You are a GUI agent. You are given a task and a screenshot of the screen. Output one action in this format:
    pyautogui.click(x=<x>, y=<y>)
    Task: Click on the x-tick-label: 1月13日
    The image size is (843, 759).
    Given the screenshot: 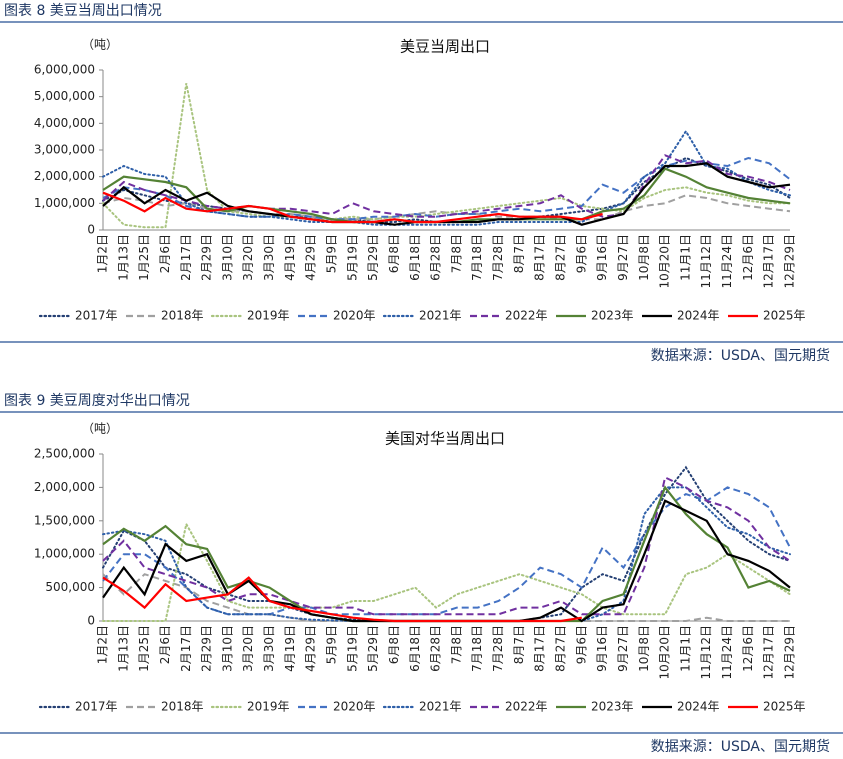 What is the action you would take?
    pyautogui.click(x=123, y=257)
    